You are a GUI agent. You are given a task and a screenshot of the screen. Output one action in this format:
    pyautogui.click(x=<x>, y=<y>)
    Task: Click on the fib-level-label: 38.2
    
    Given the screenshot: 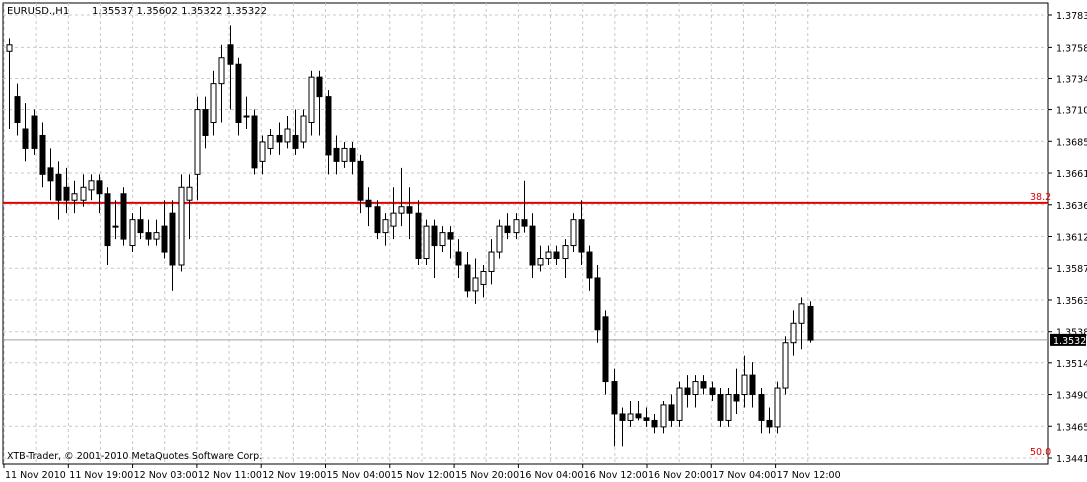 What is the action you would take?
    pyautogui.click(x=1040, y=197)
    